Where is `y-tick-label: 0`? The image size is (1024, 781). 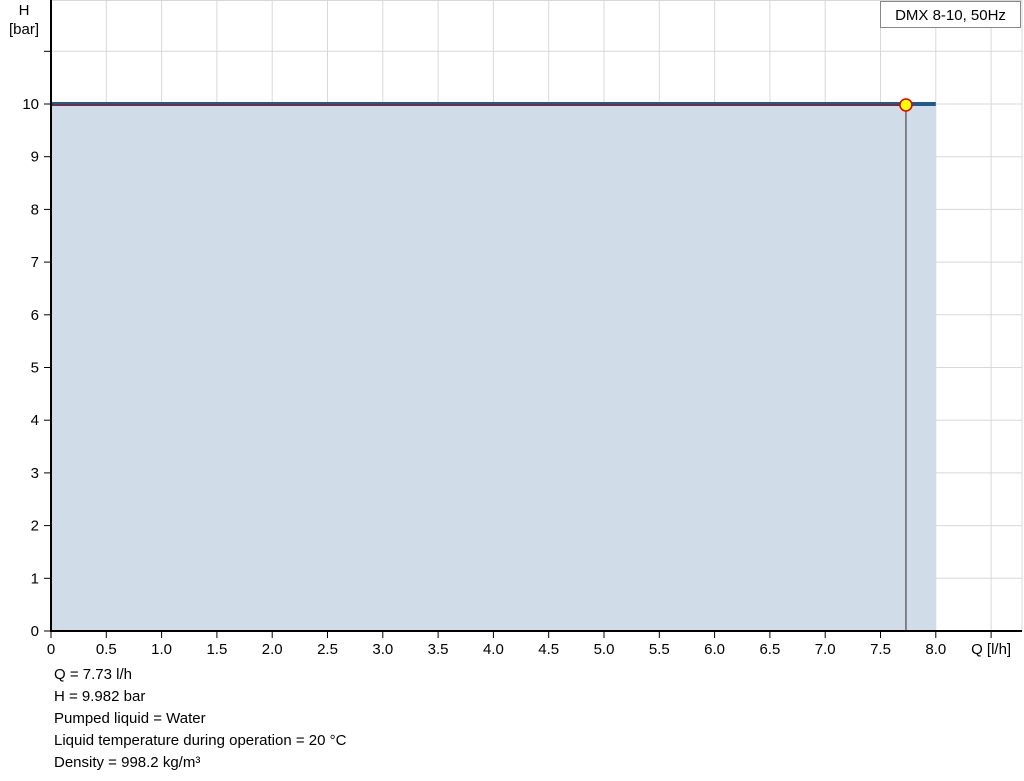
y-tick-label: 0 is located at coordinates (35, 631).